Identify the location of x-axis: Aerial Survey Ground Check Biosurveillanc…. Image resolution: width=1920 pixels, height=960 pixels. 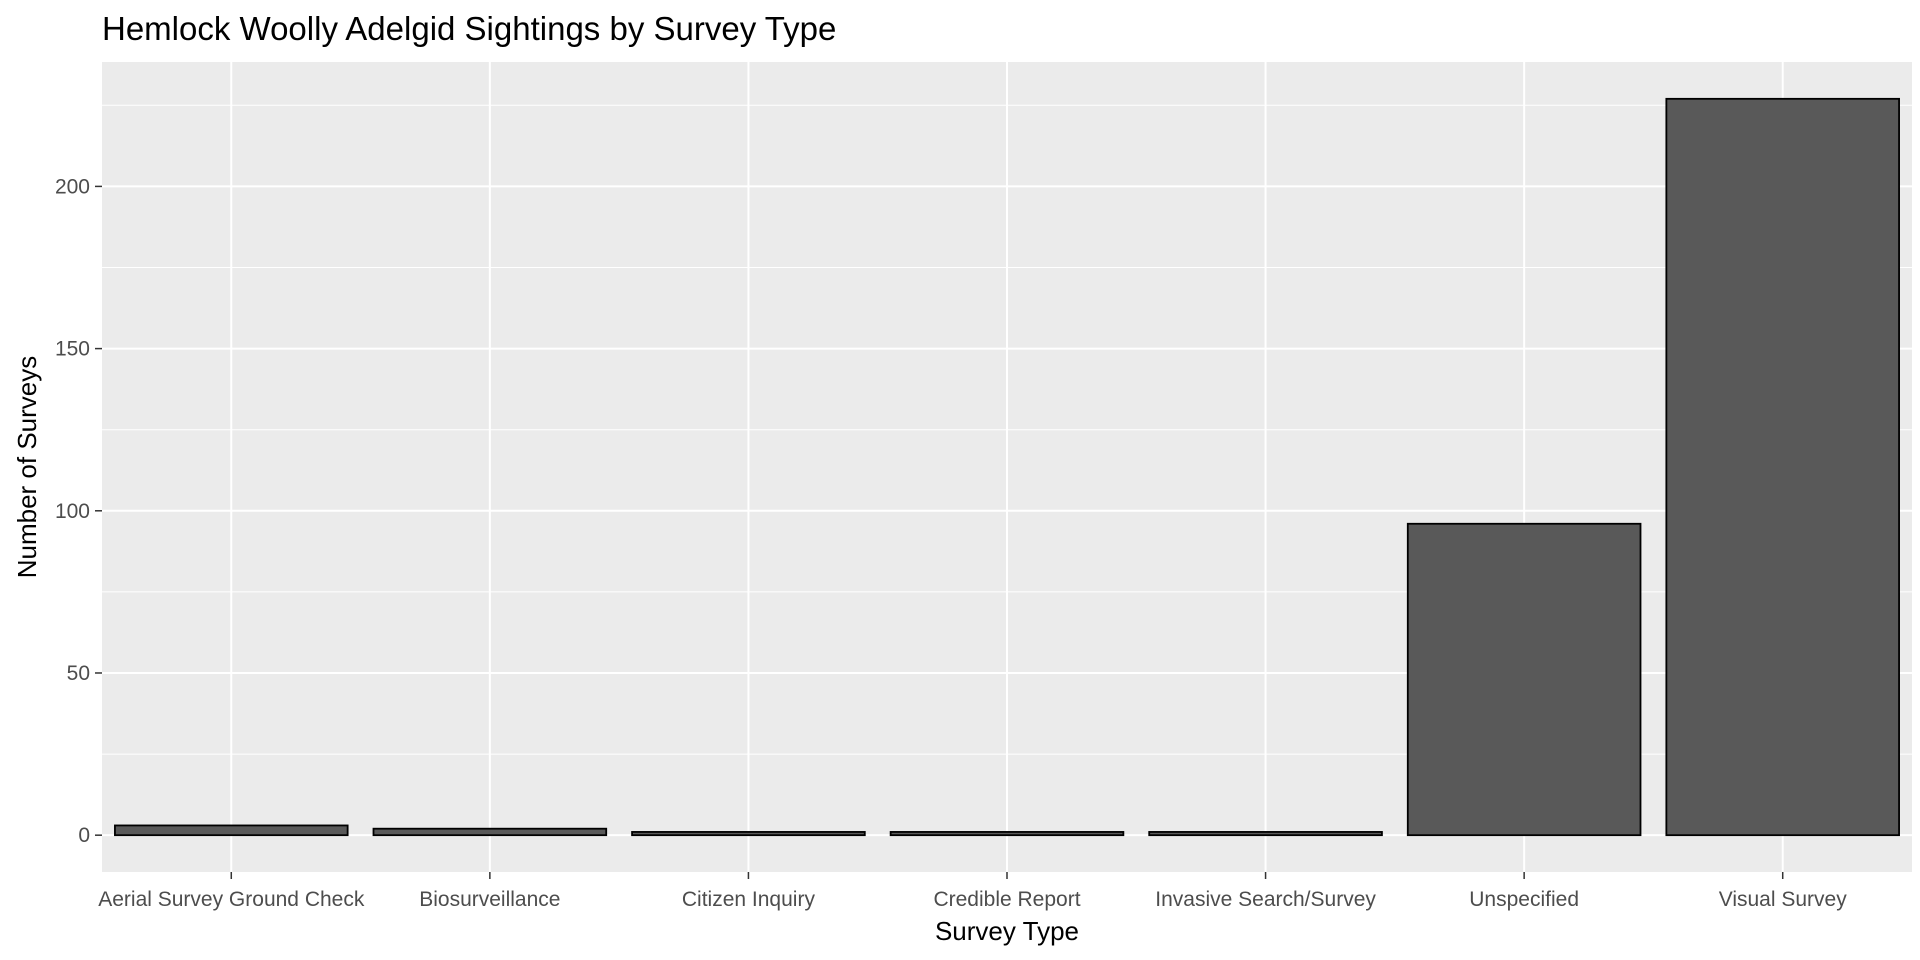
(972, 891).